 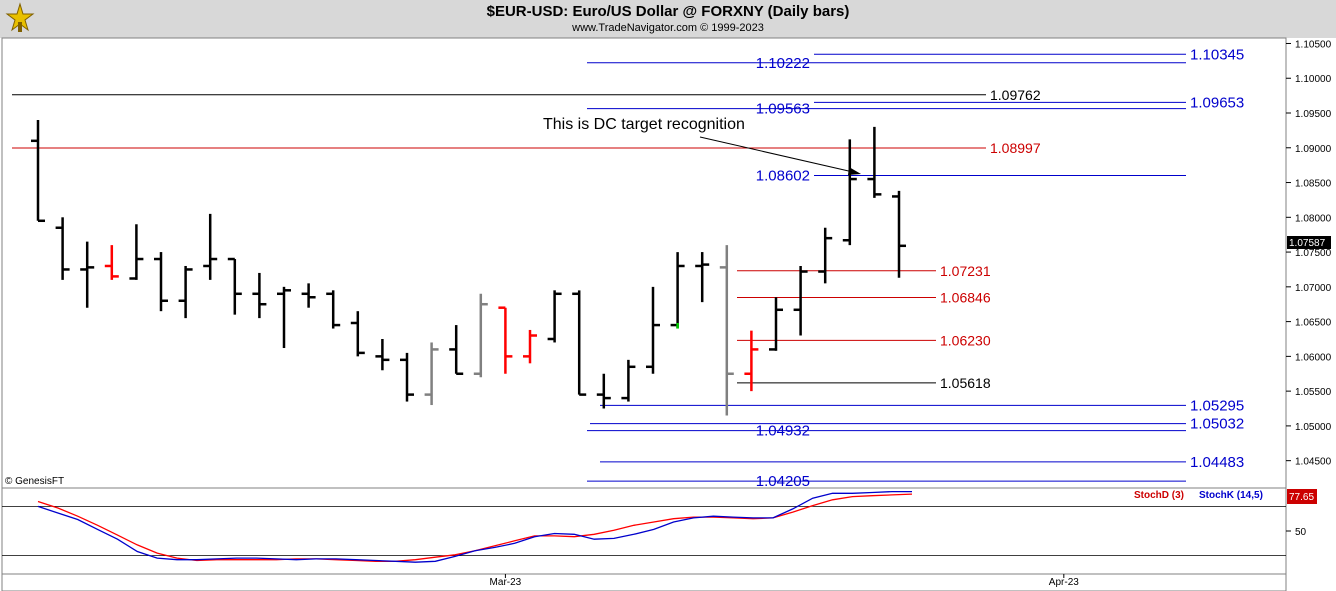 What do you see at coordinates (784, 581) in the screenshot?
I see `date-axis: Mar-23 Apr-23` at bounding box center [784, 581].